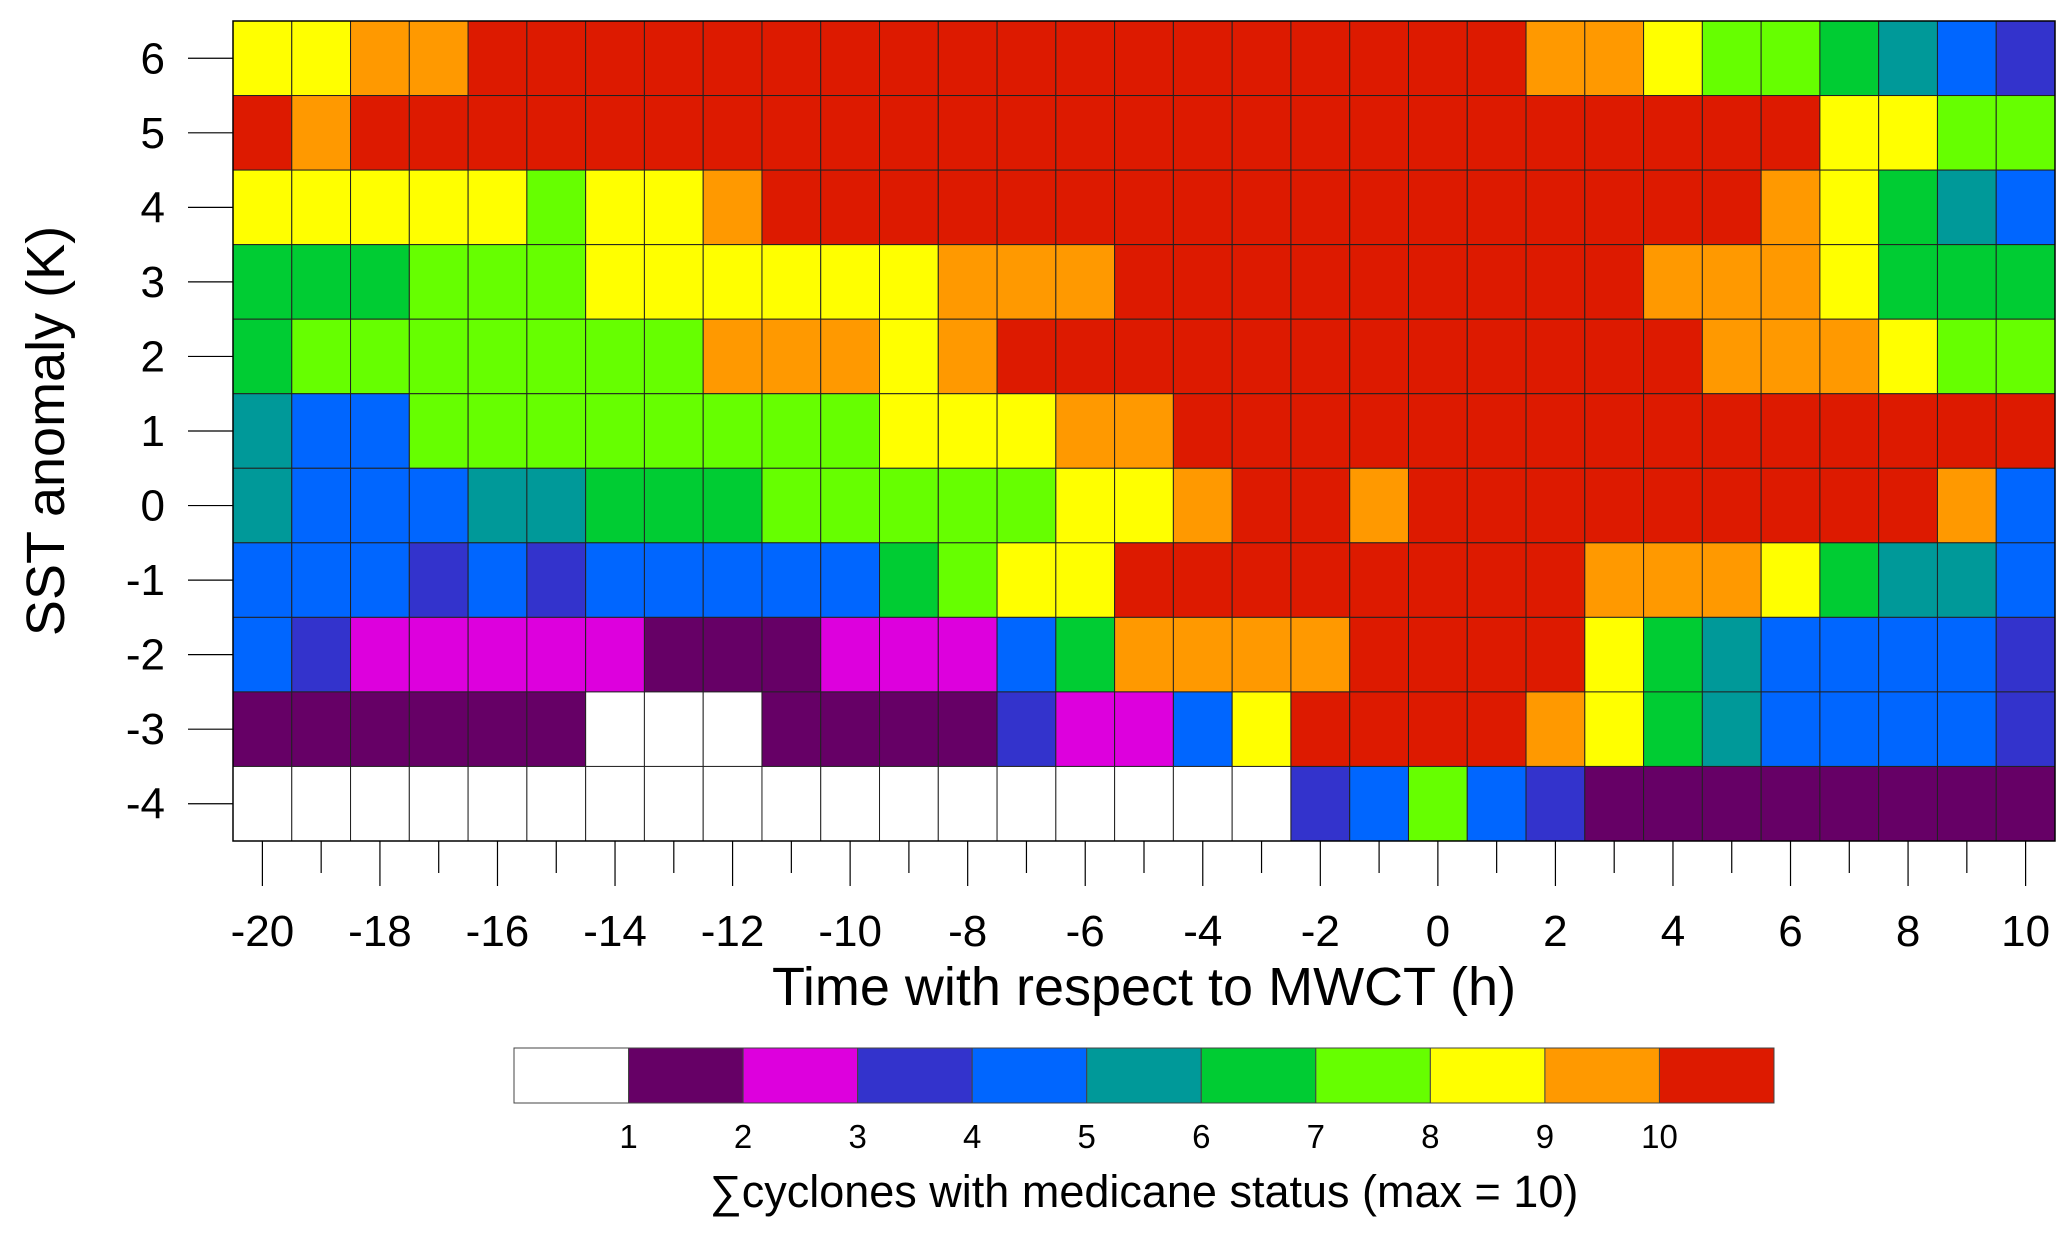 The image size is (2067, 1235). What do you see at coordinates (153, 207) in the screenshot?
I see `y-tick-label: 4` at bounding box center [153, 207].